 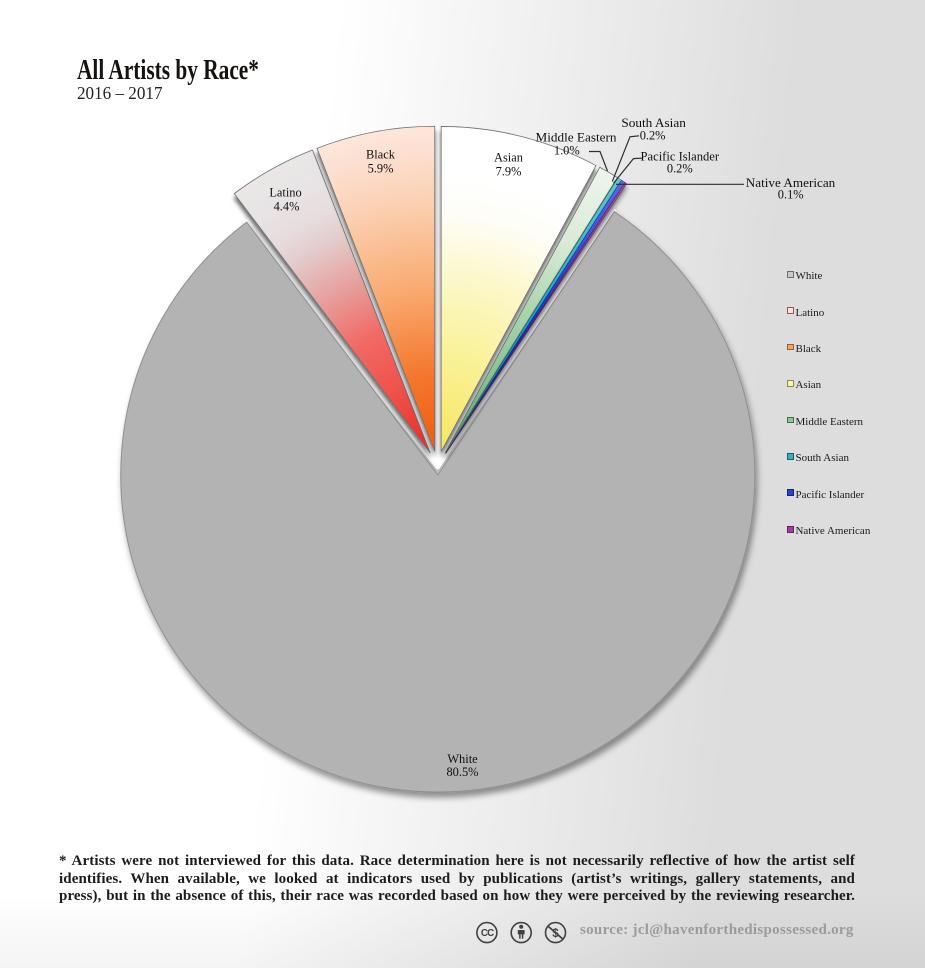 I want to click on svg-text: Black, so click(x=381, y=155).